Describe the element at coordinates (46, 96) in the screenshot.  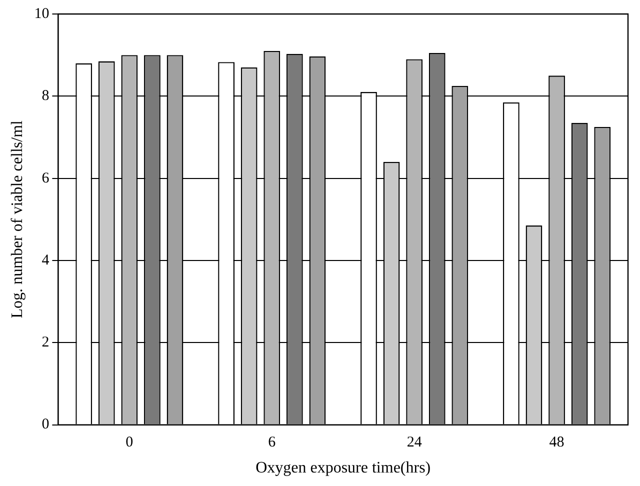
I see `y-tick-label: 8` at that location.